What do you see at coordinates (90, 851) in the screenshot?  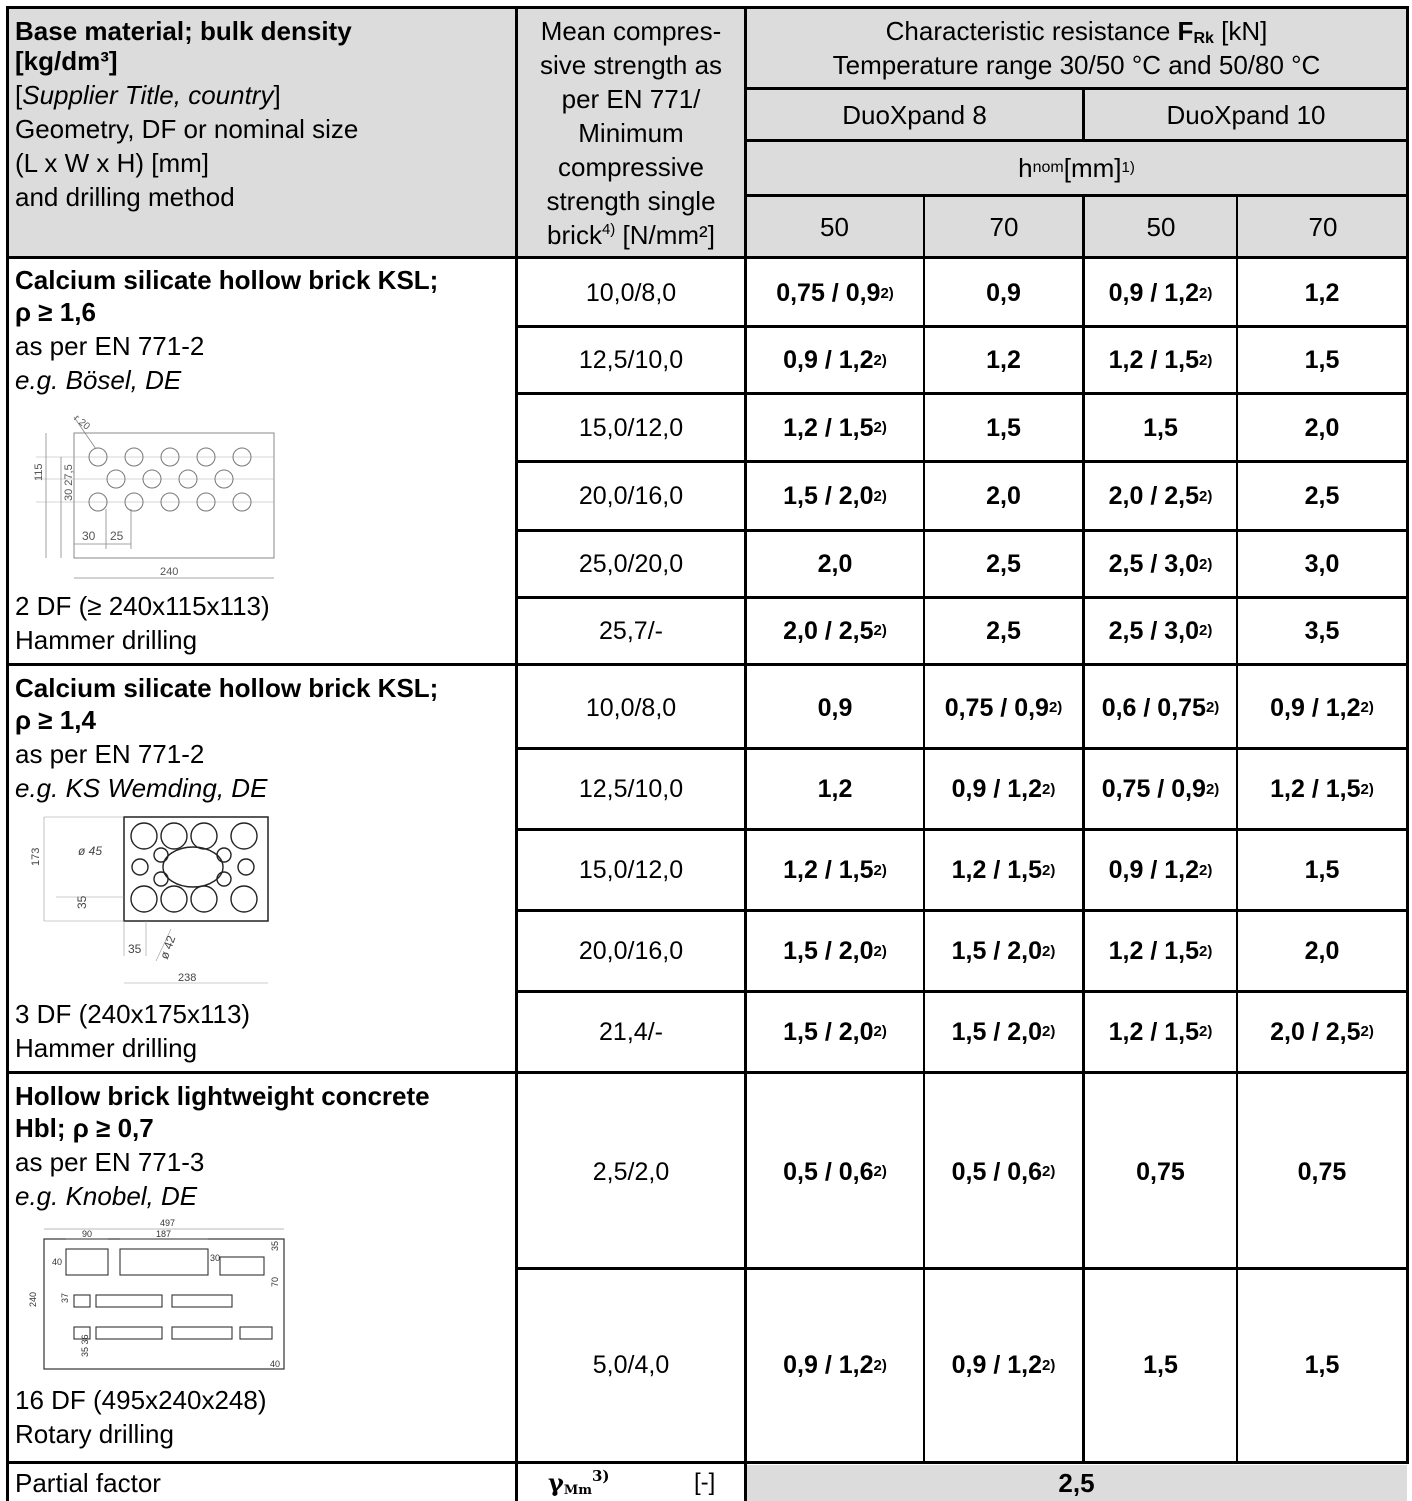 I see `group2-label-d45: ø 45` at bounding box center [90, 851].